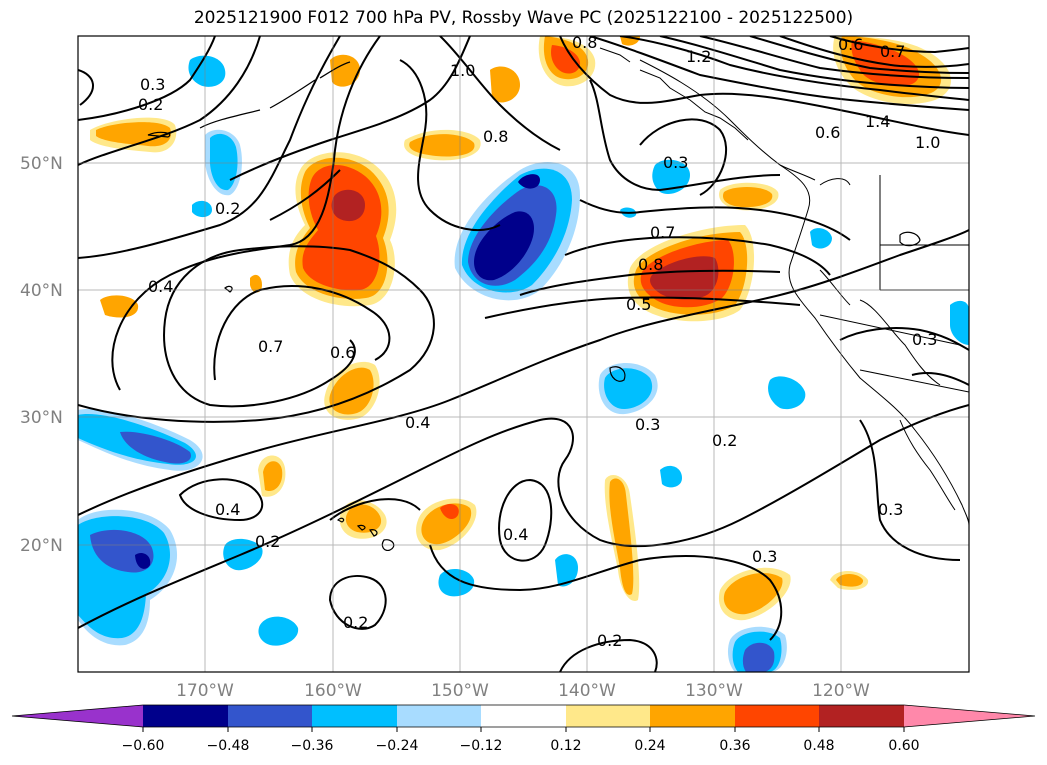 This screenshot has width=1047, height=765. Describe the element at coordinates (397, 746) in the screenshot. I see `colorbar-tick-label: −0.24` at that location.